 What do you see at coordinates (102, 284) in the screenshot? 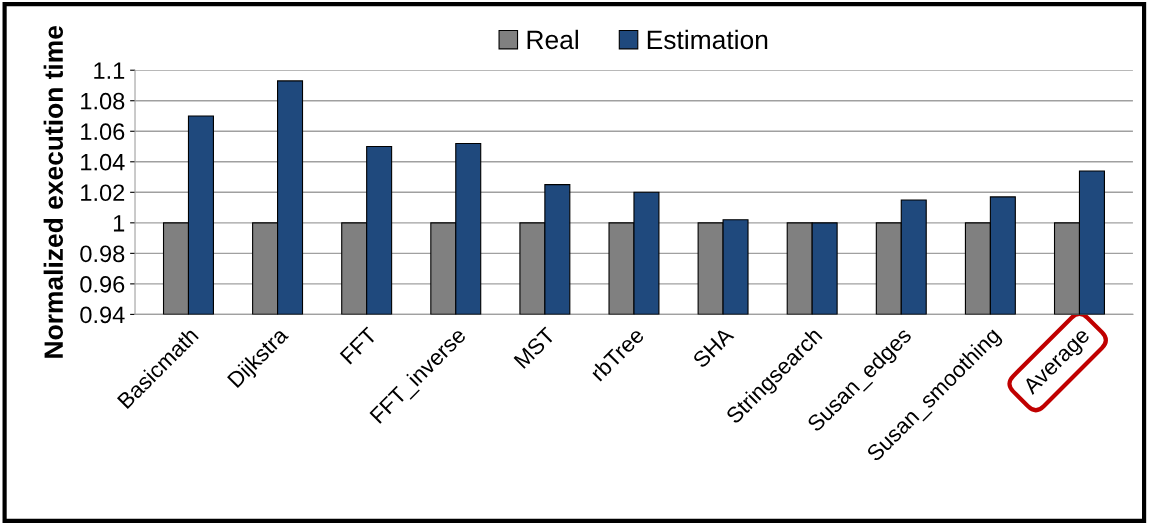
I see `y-tick-label: 0.96` at bounding box center [102, 284].